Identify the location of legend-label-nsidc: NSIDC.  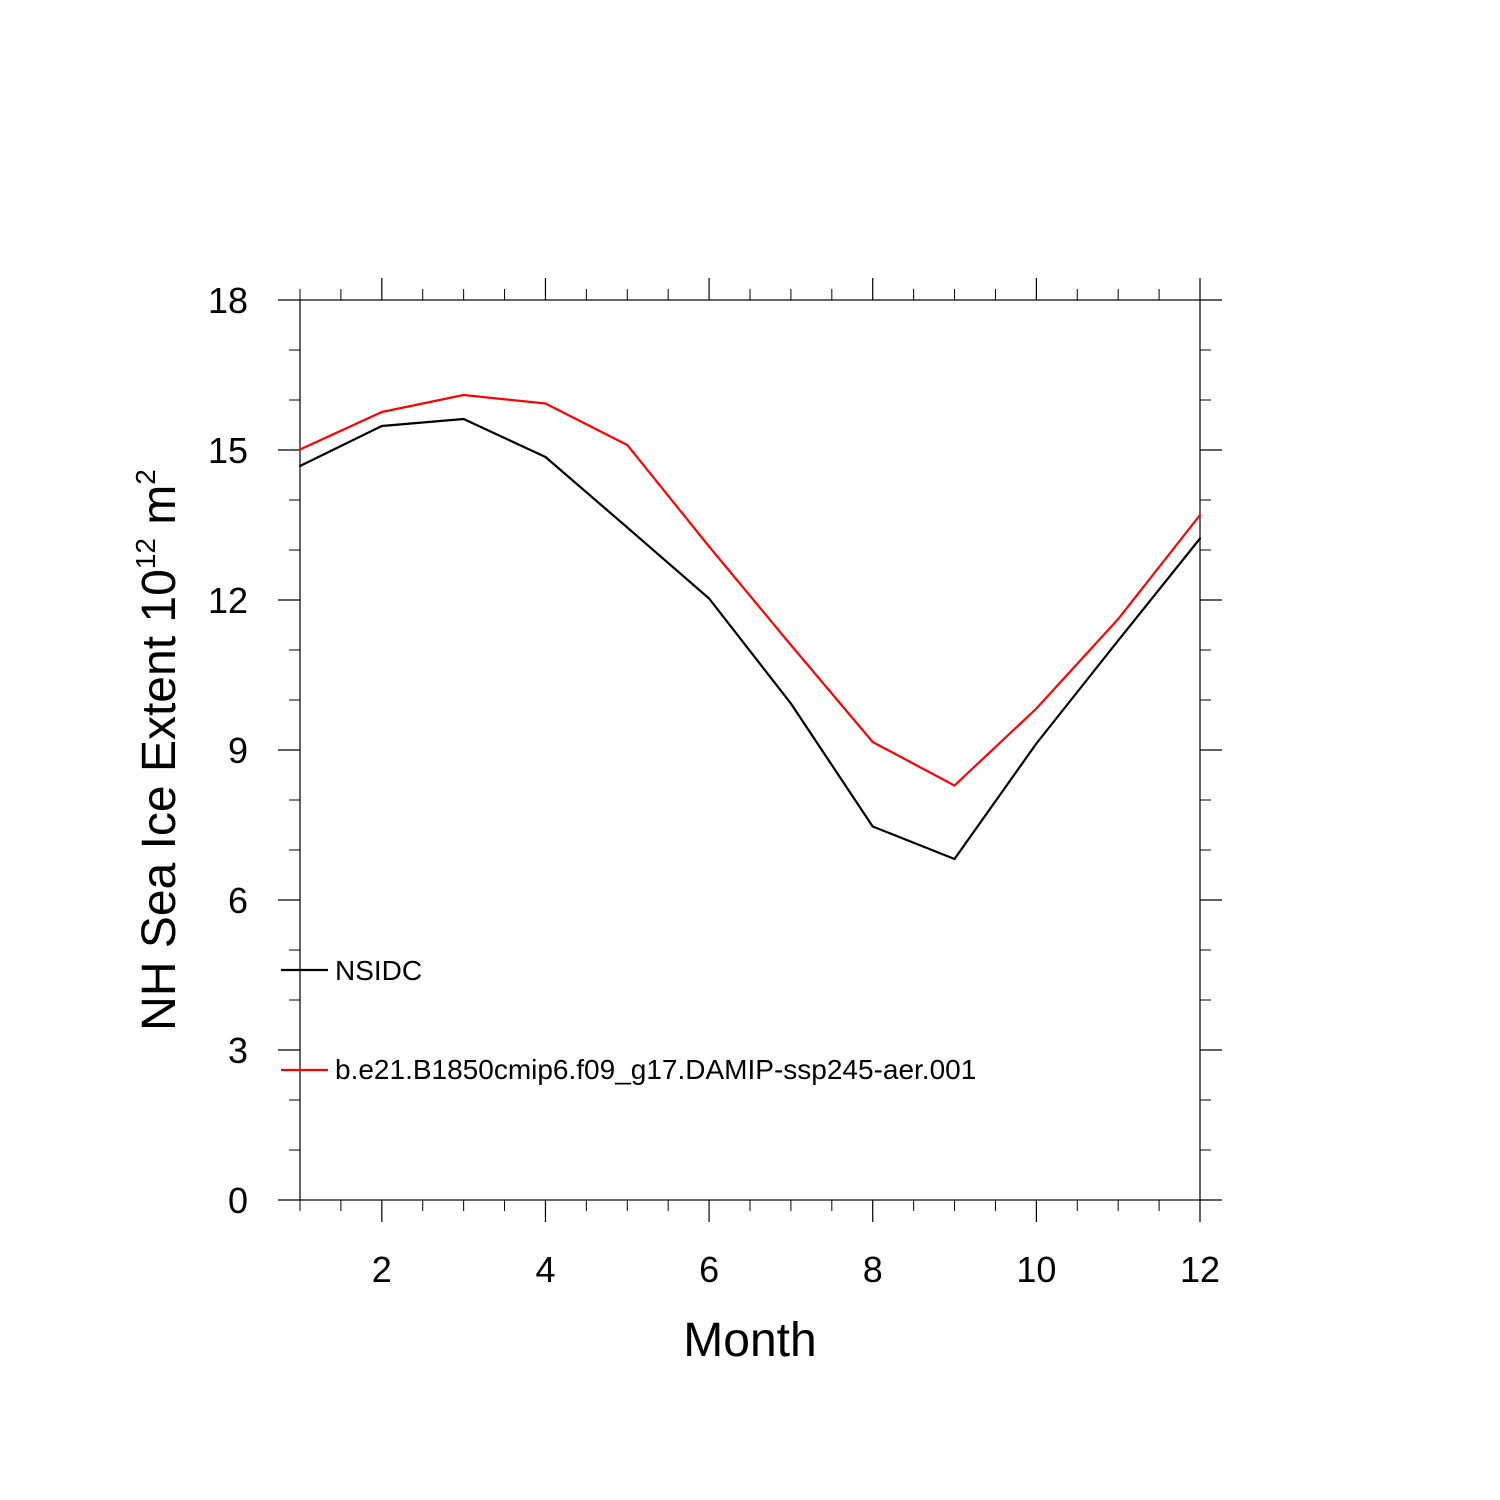
(378, 970).